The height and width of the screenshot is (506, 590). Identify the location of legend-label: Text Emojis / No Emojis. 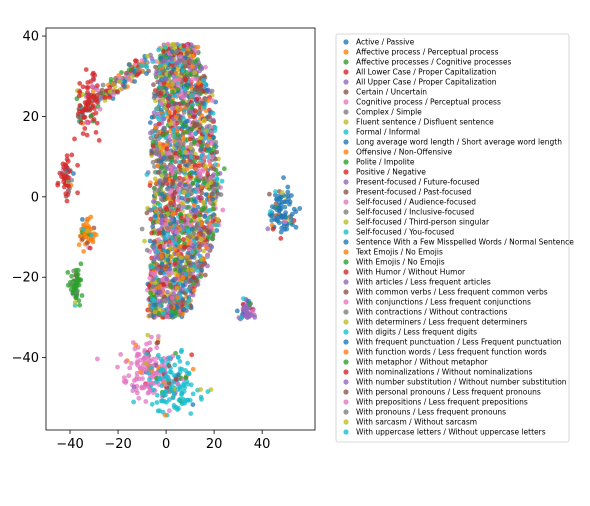
(399, 252).